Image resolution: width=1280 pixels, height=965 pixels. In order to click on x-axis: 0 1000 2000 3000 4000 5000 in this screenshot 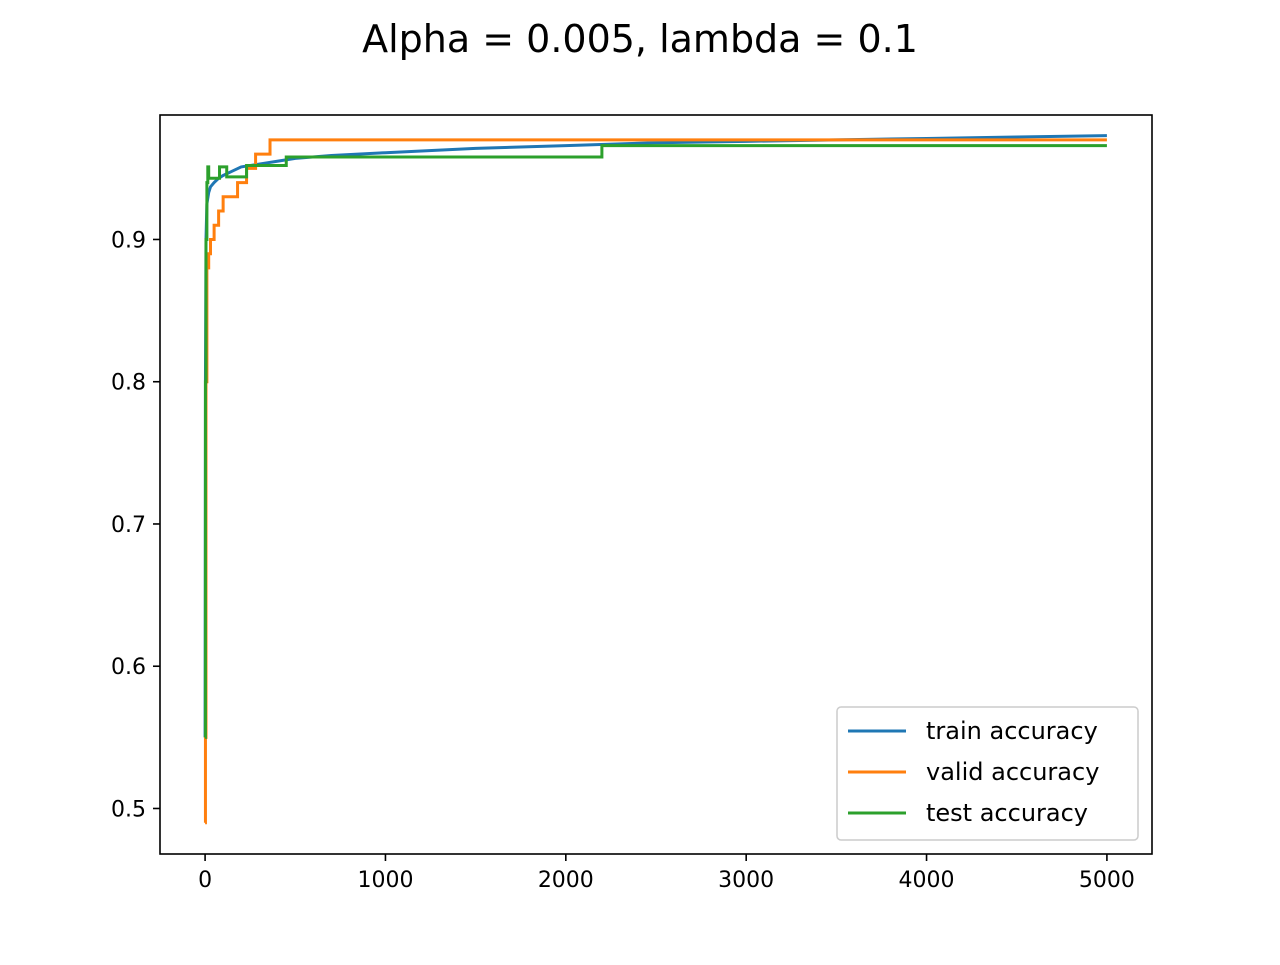, I will do `click(666, 873)`.